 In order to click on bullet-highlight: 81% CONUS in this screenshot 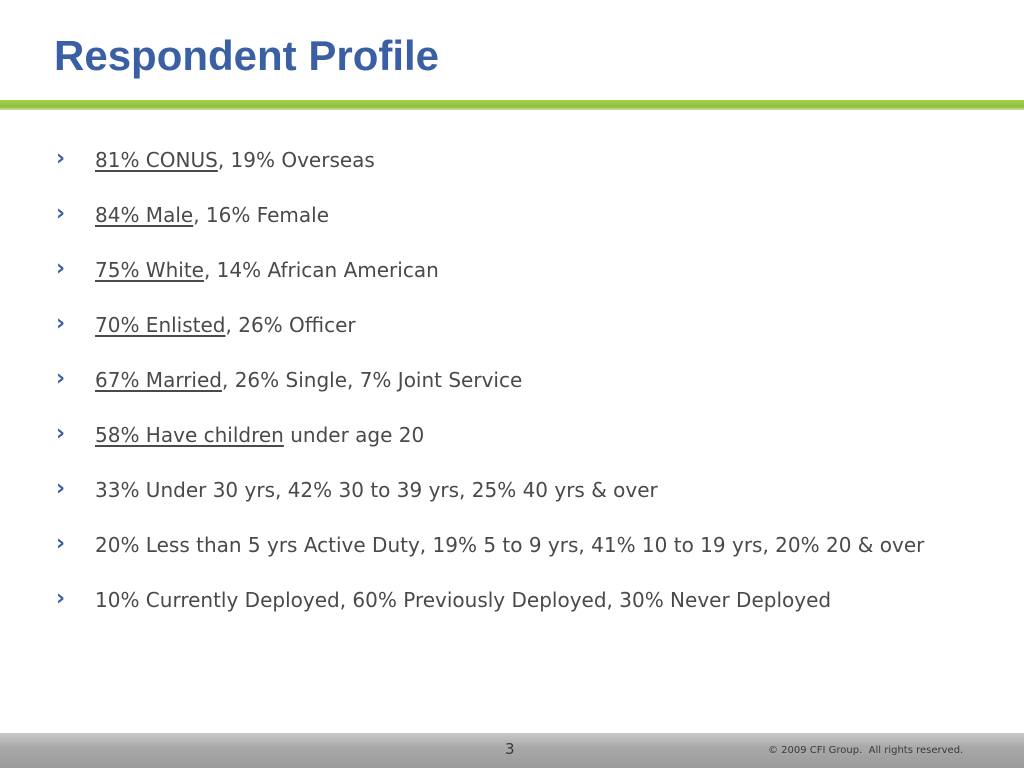, I will do `click(156, 160)`.